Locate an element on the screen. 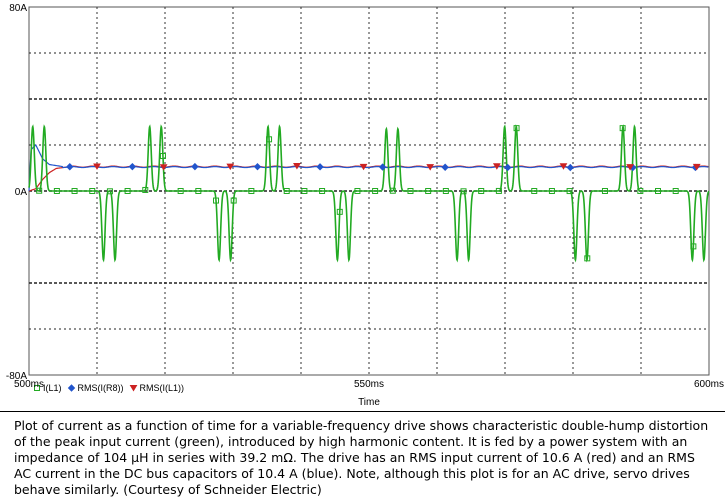 This screenshot has height=500, width=725. legend-marker-RMS(I(R8)) is located at coordinates (71, 388).